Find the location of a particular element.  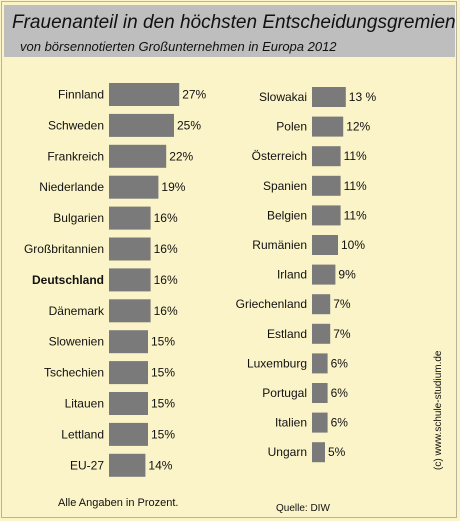

category-label-irland: Irland is located at coordinates (292, 275).